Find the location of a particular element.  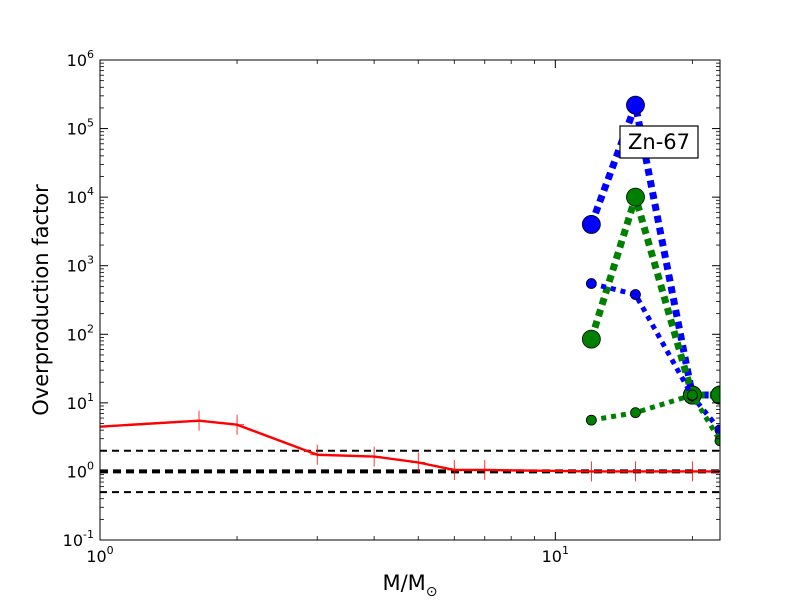

y-axis-title: Overproduction factor is located at coordinates (41, 300).